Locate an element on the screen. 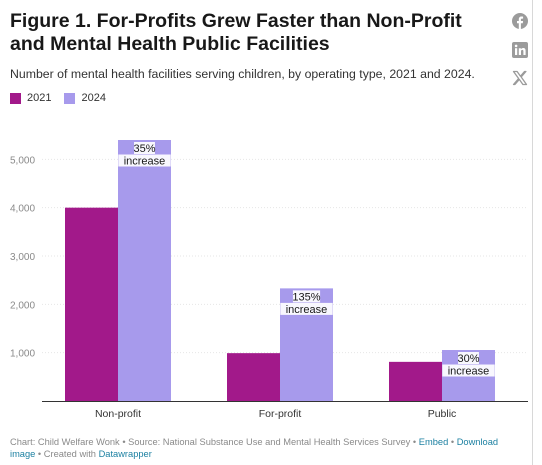 The image size is (542, 465). legend-swatch-2024 is located at coordinates (70, 98).